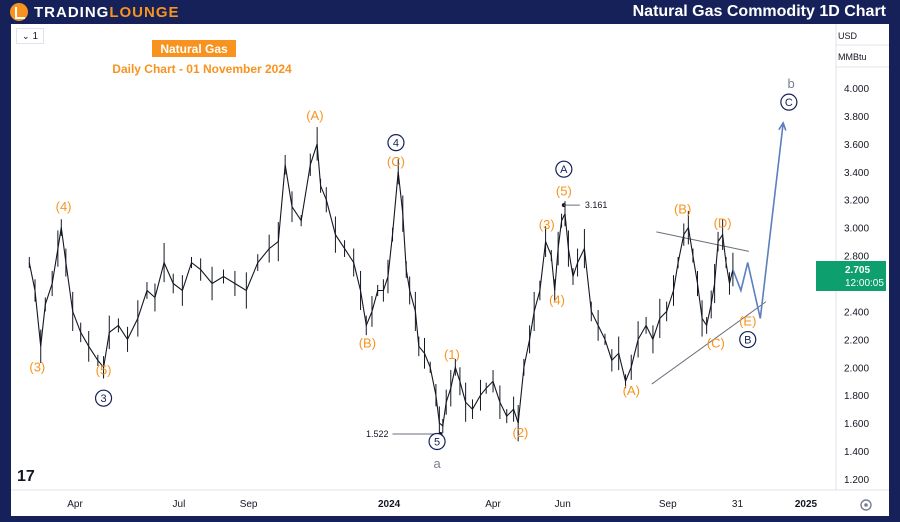 Image resolution: width=900 pixels, height=522 pixels. What do you see at coordinates (26, 476) in the screenshot?
I see `tradingview-logo: 17` at bounding box center [26, 476].